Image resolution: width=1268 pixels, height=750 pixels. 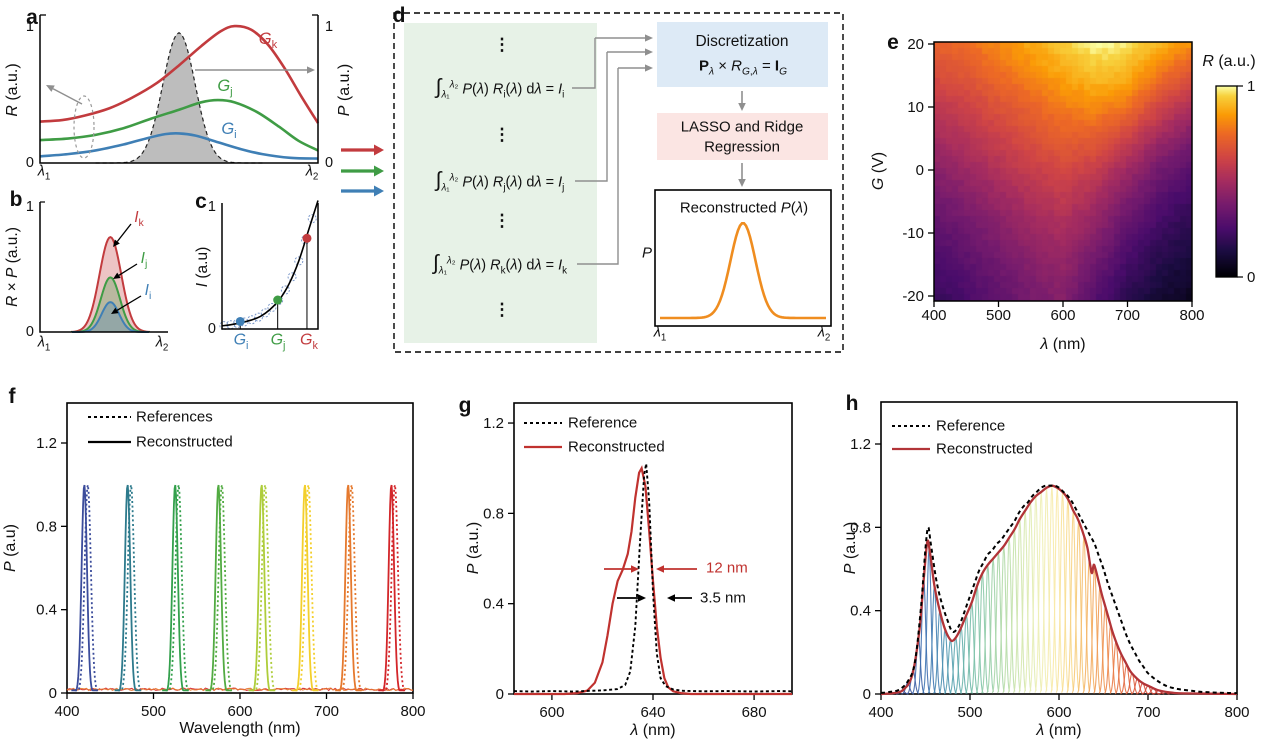 I want to click on d-inset-xmax: λ2, so click(x=824, y=334).